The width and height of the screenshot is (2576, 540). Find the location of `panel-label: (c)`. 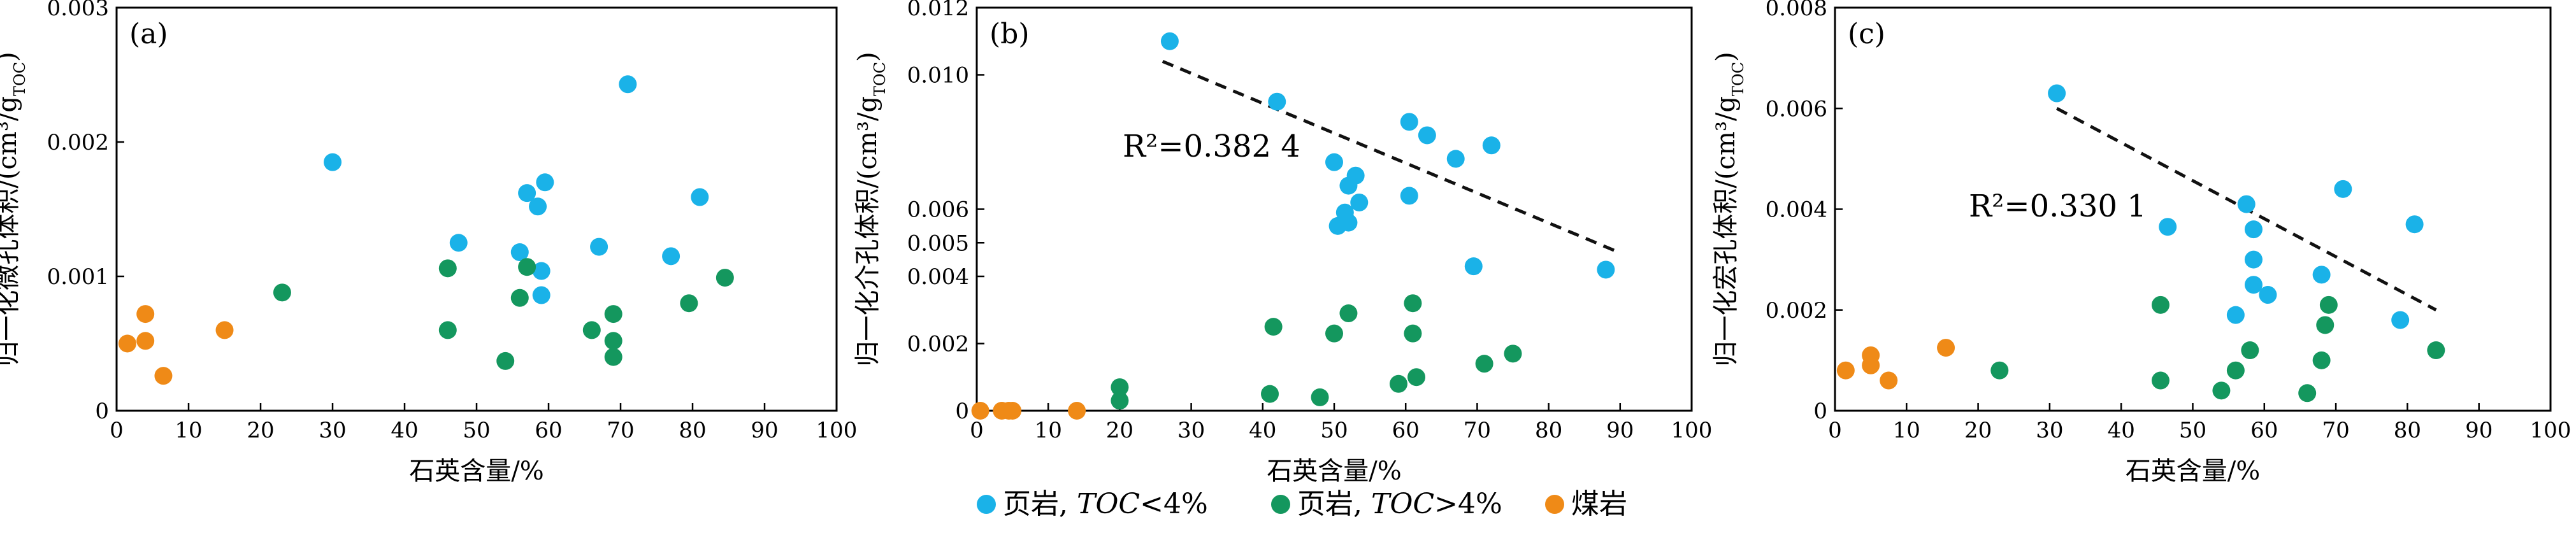

panel-label: (c) is located at coordinates (1866, 34).